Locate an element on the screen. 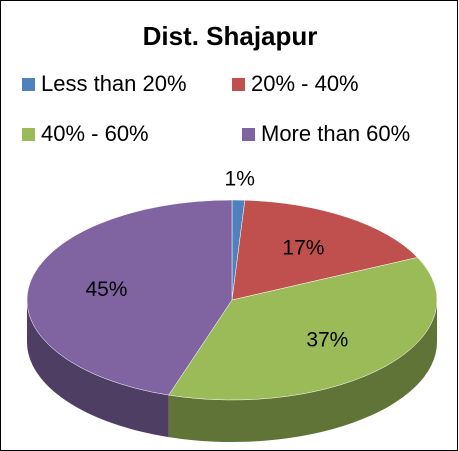 The image size is (459, 451). legend-label: 40% - 60% is located at coordinates (95, 133).